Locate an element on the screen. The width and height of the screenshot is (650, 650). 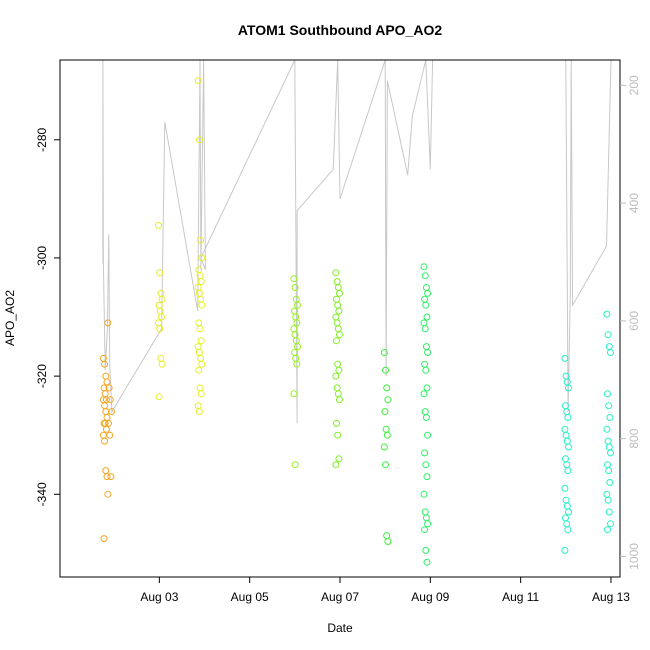
x-tick-label: Aug 05 is located at coordinates (250, 597).